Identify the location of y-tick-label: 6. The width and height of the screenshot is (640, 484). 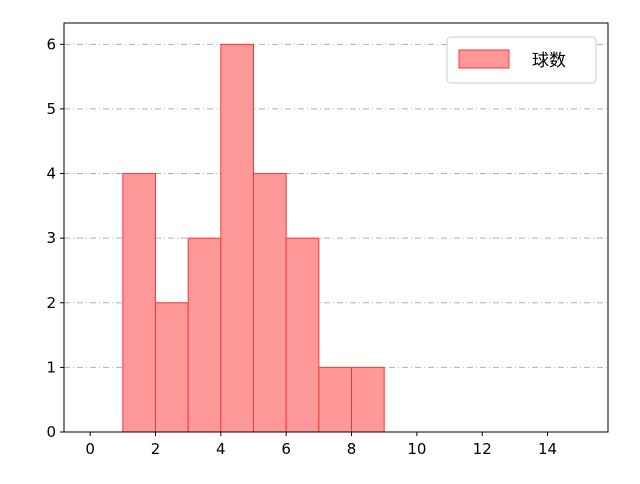
(51, 44).